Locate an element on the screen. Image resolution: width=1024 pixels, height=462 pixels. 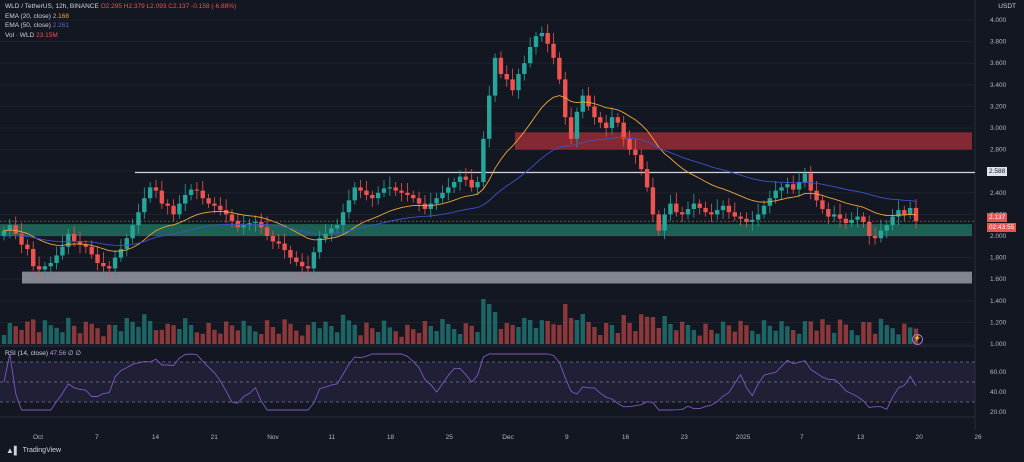
ohlc-change: -0.158 (-6.88%) is located at coordinates (214, 6).